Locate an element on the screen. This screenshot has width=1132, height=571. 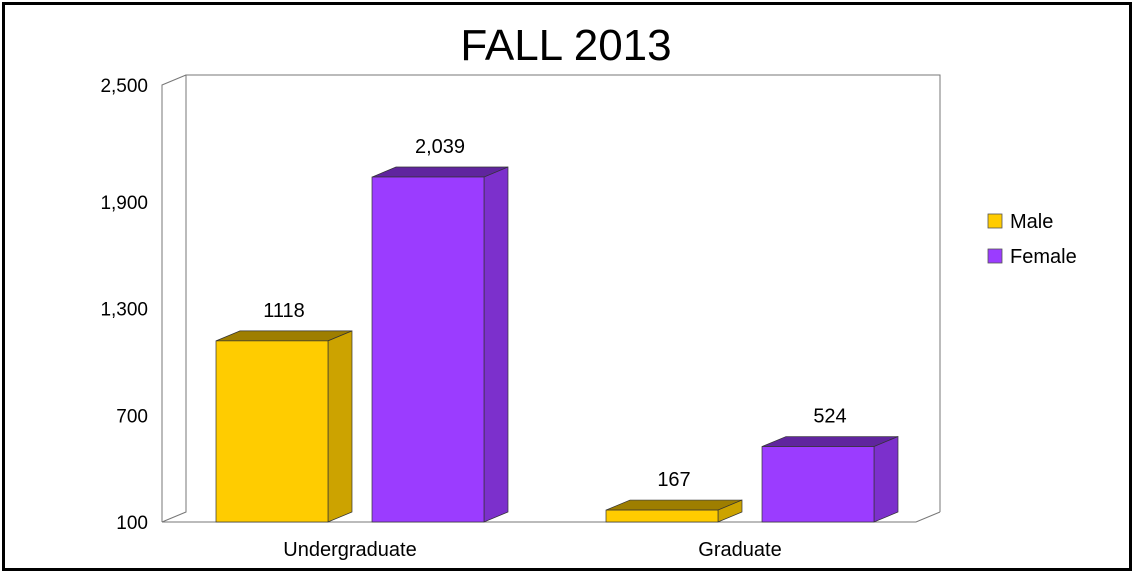
legend-item-male: Male is located at coordinates (1020, 222).